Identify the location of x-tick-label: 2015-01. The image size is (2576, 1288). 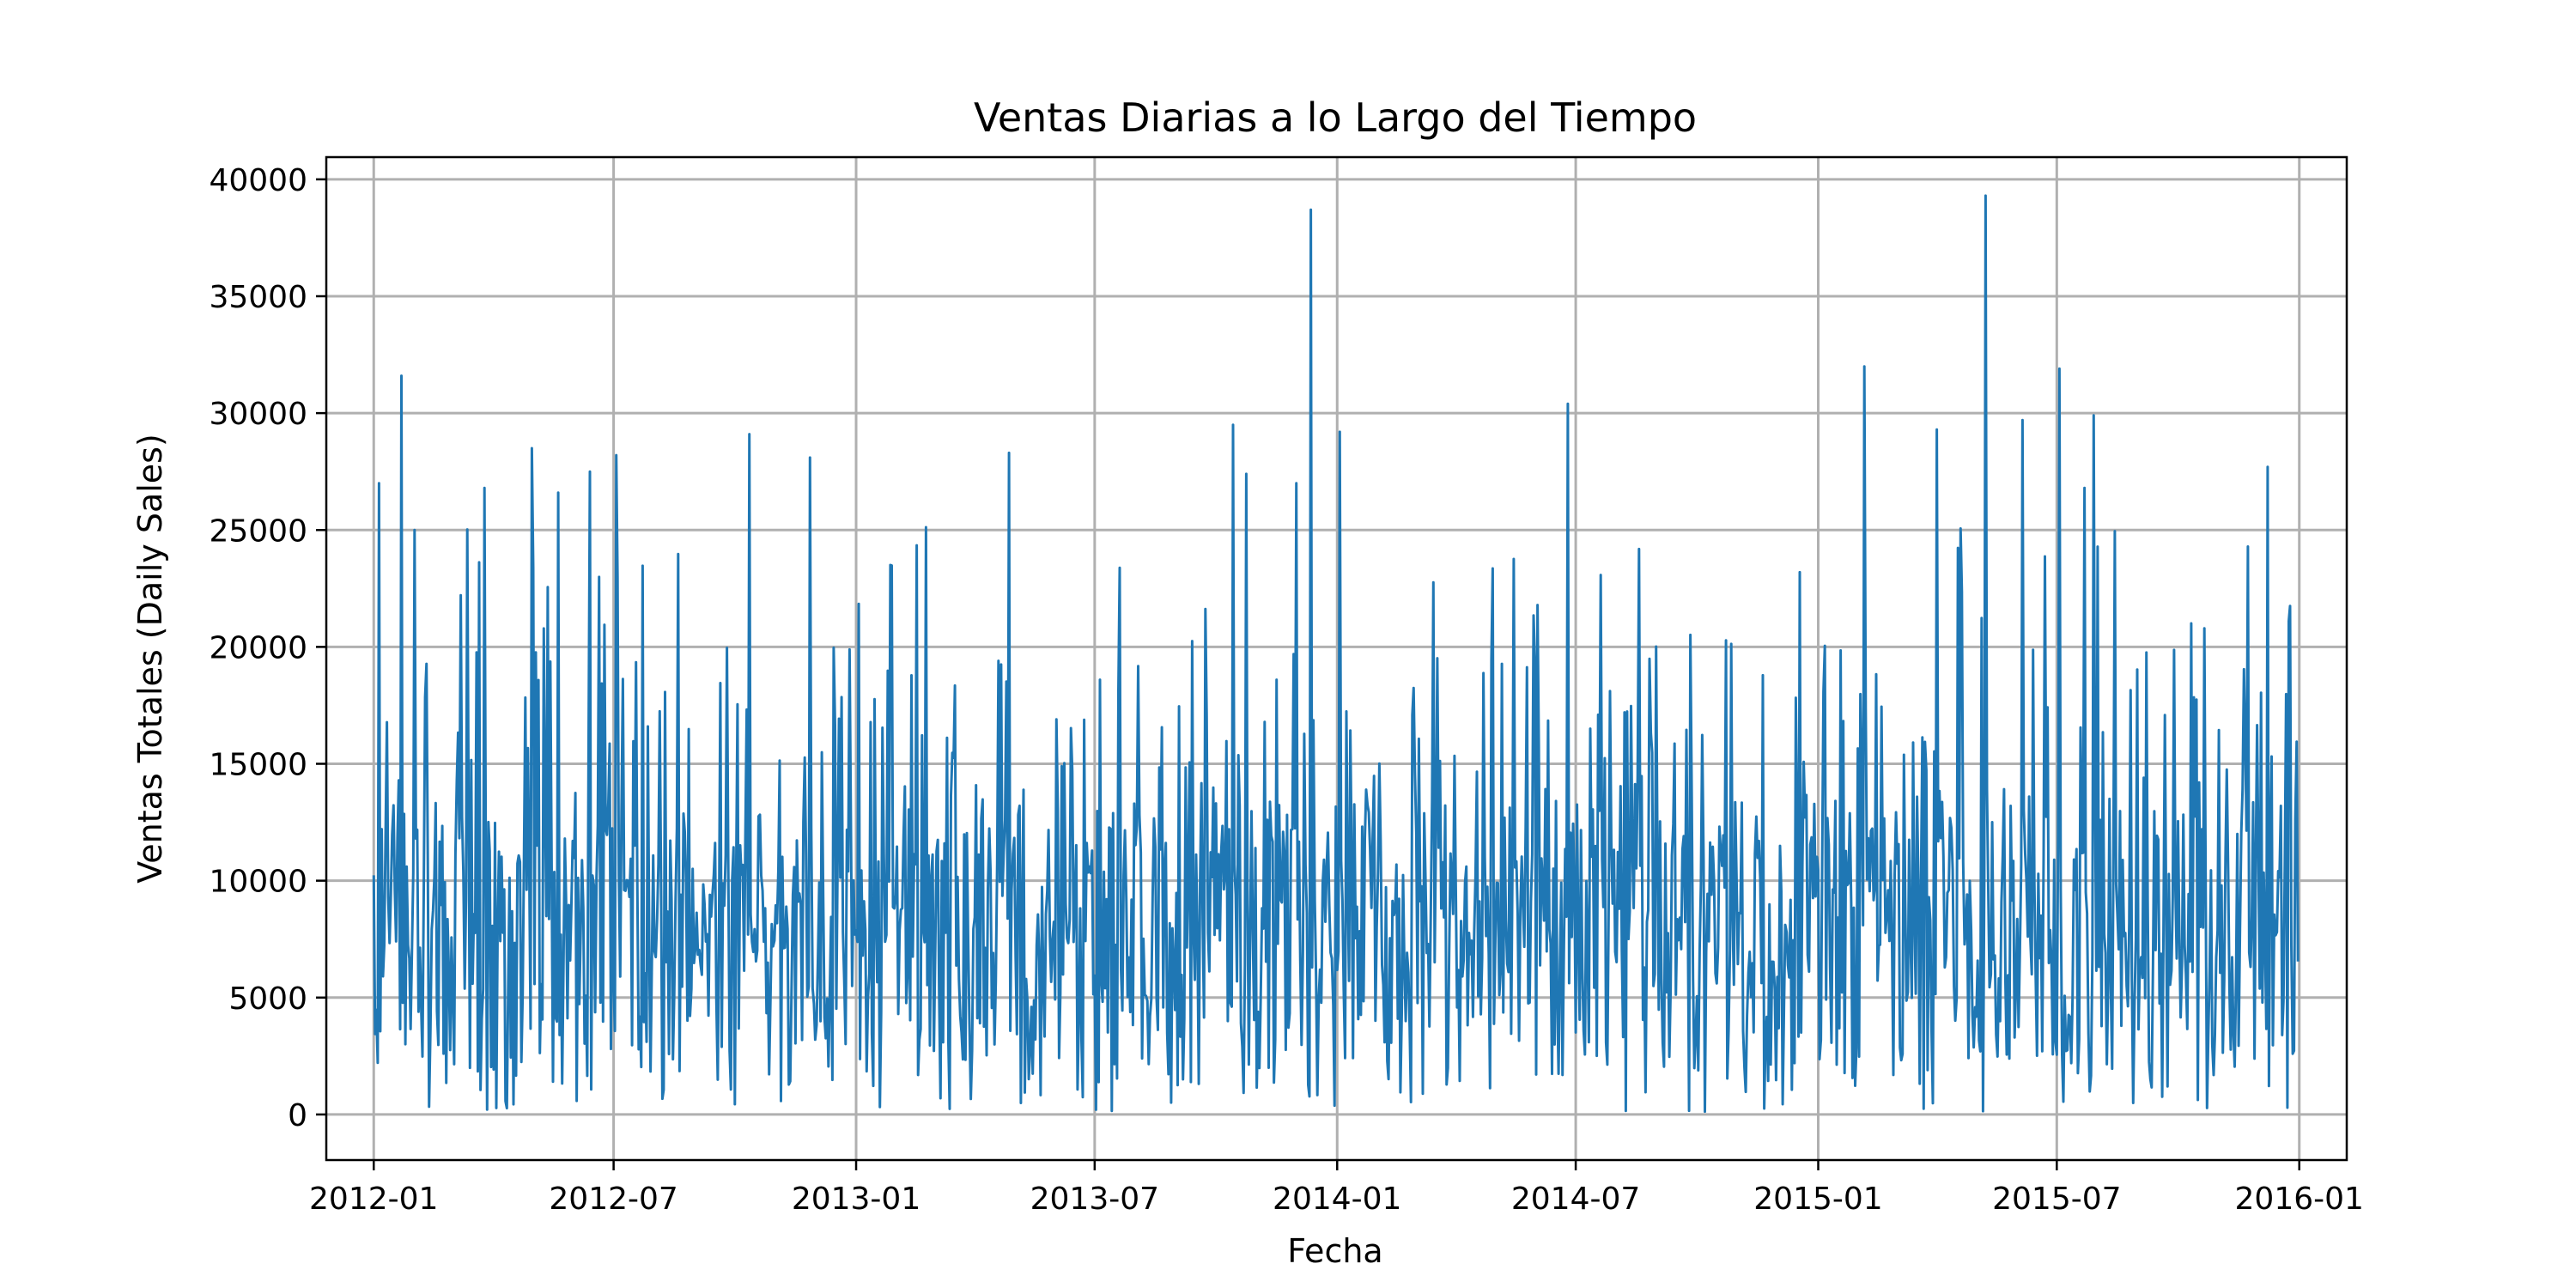
(1817, 1199).